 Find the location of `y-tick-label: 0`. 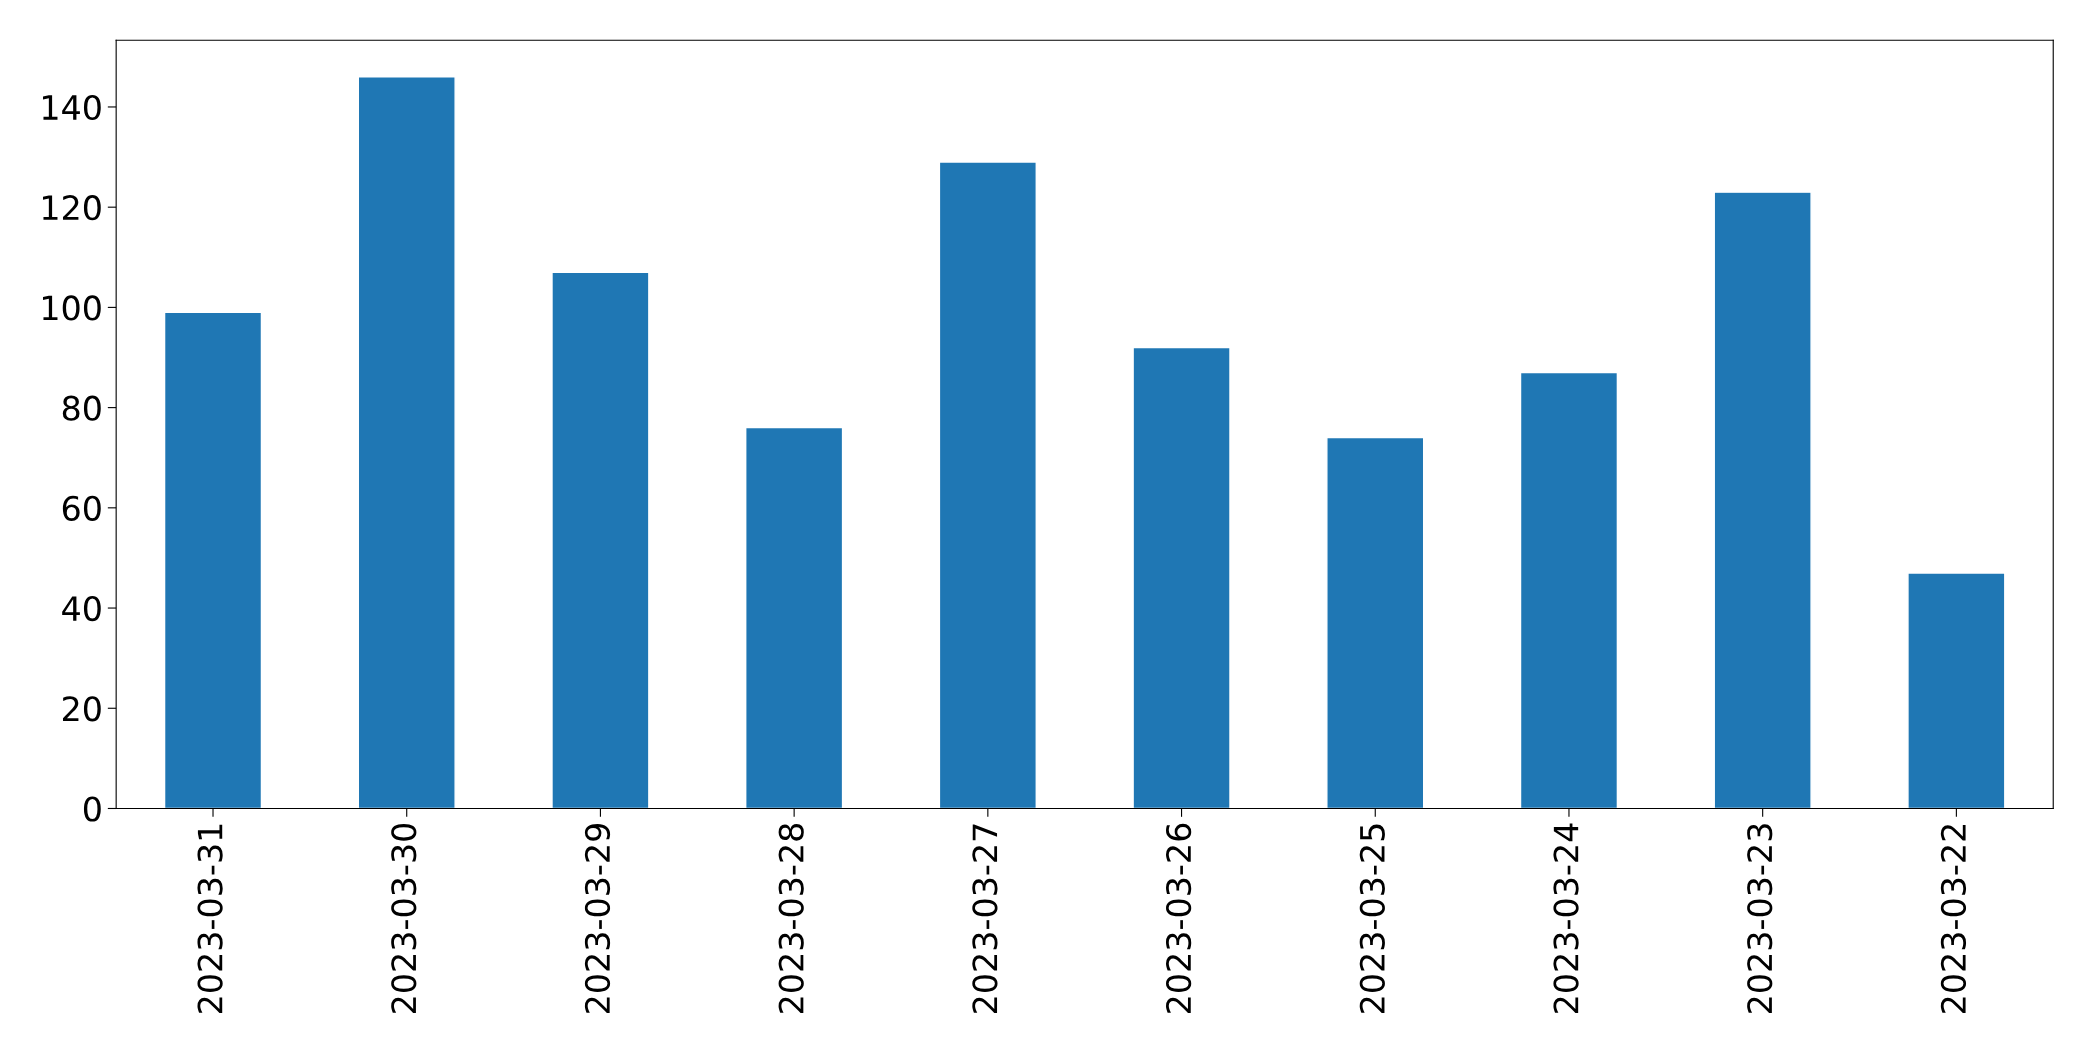

y-tick-label: 0 is located at coordinates (92, 809).